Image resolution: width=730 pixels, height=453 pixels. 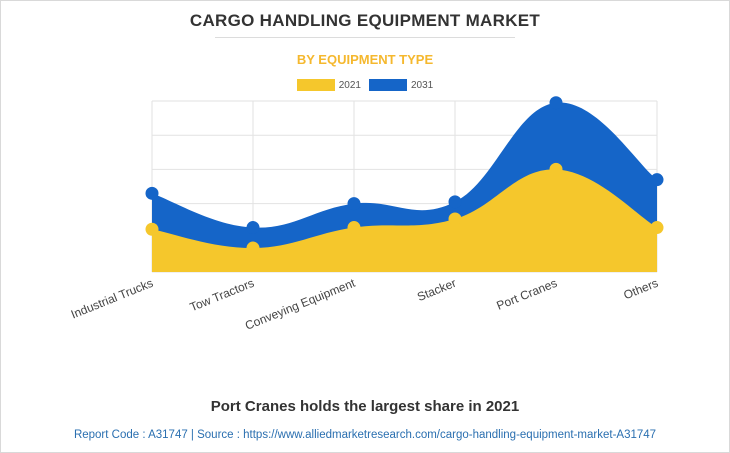 I want to click on chart-title: CARGO HANDLING EQUIPMENT MARKET, so click(x=365, y=20).